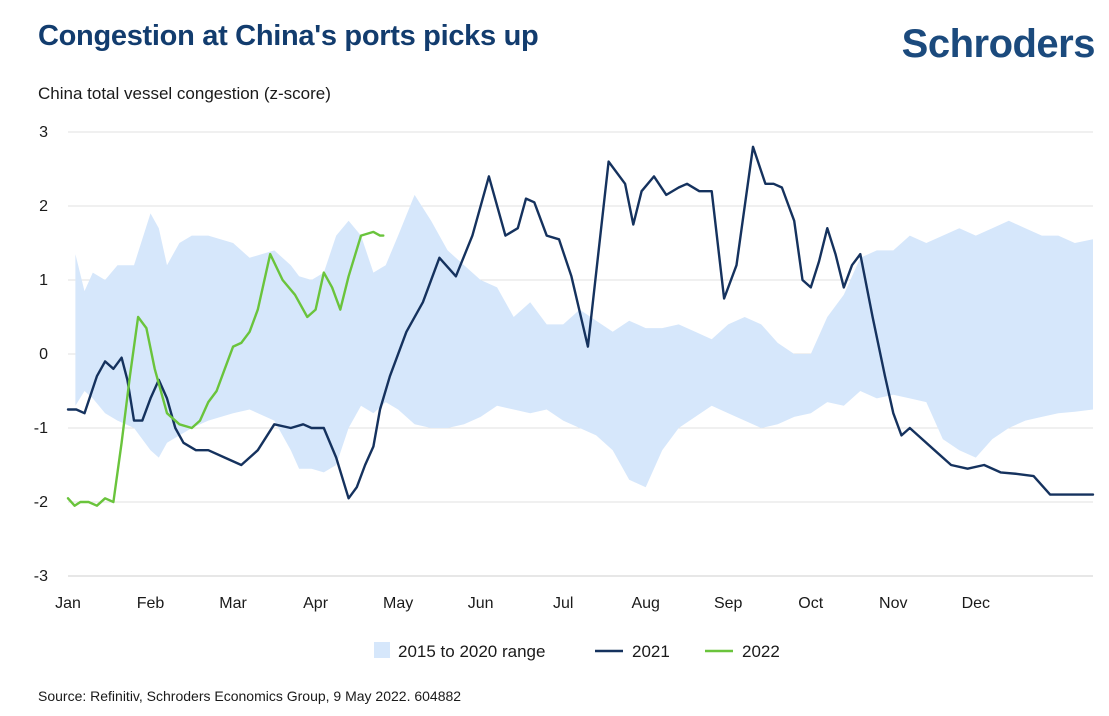 The height and width of the screenshot is (716, 1109). What do you see at coordinates (41, 428) in the screenshot?
I see `y-tick-label: -1` at bounding box center [41, 428].